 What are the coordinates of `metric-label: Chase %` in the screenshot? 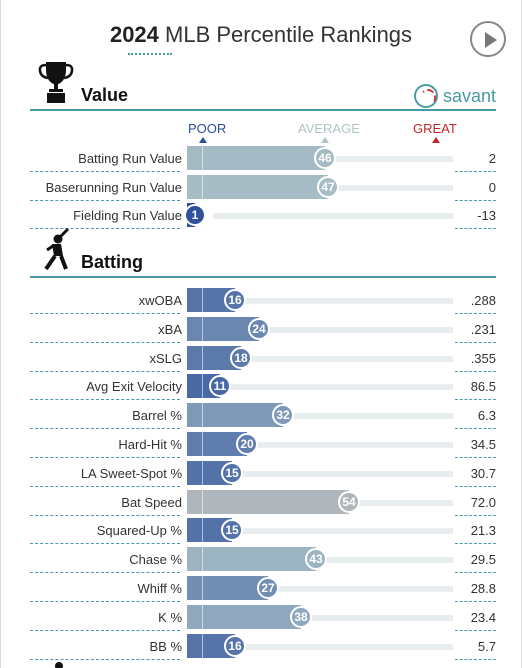 It's located at (155, 560).